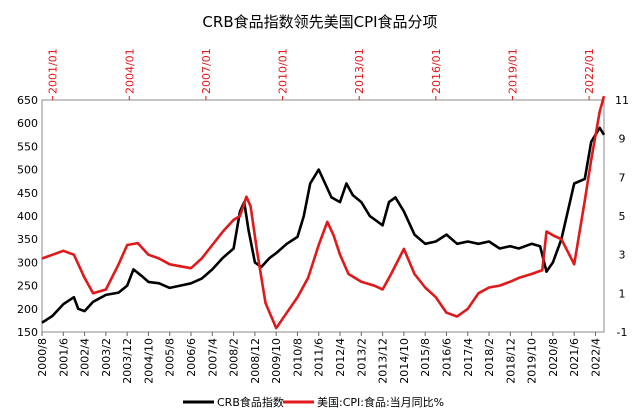 Image resolution: width=640 pixels, height=417 pixels. I want to click on top-tick-label: 2019/01, so click(512, 71).